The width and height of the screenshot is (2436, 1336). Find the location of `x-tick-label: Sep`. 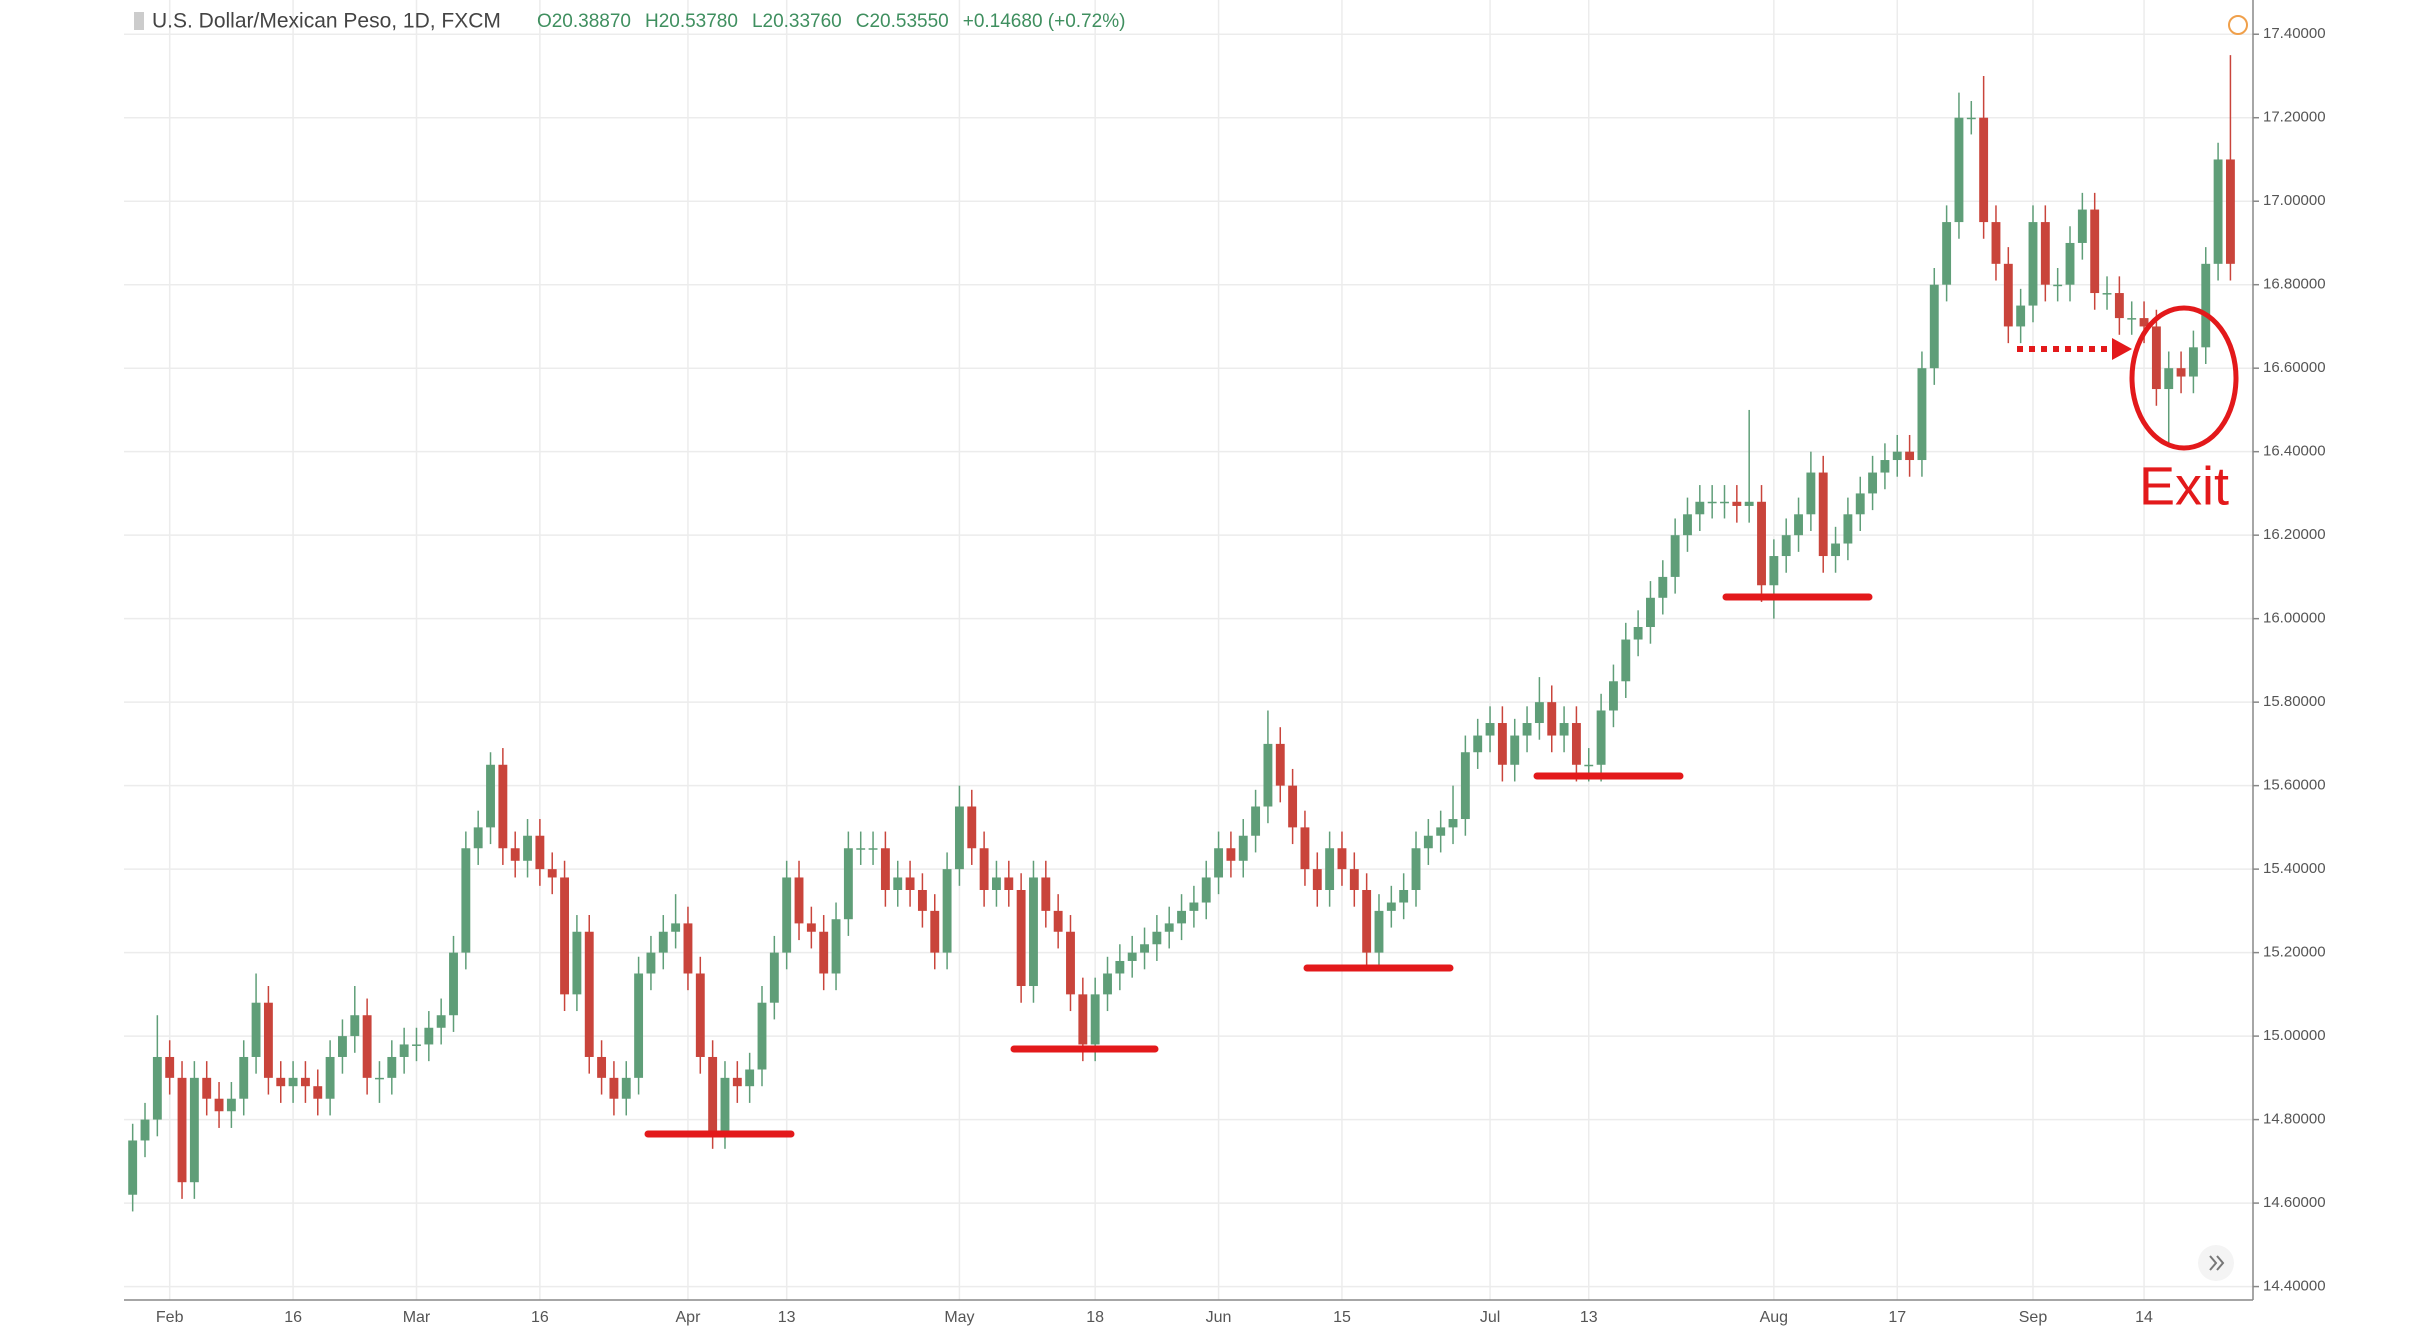

x-tick-label: Sep is located at coordinates (2033, 1317).